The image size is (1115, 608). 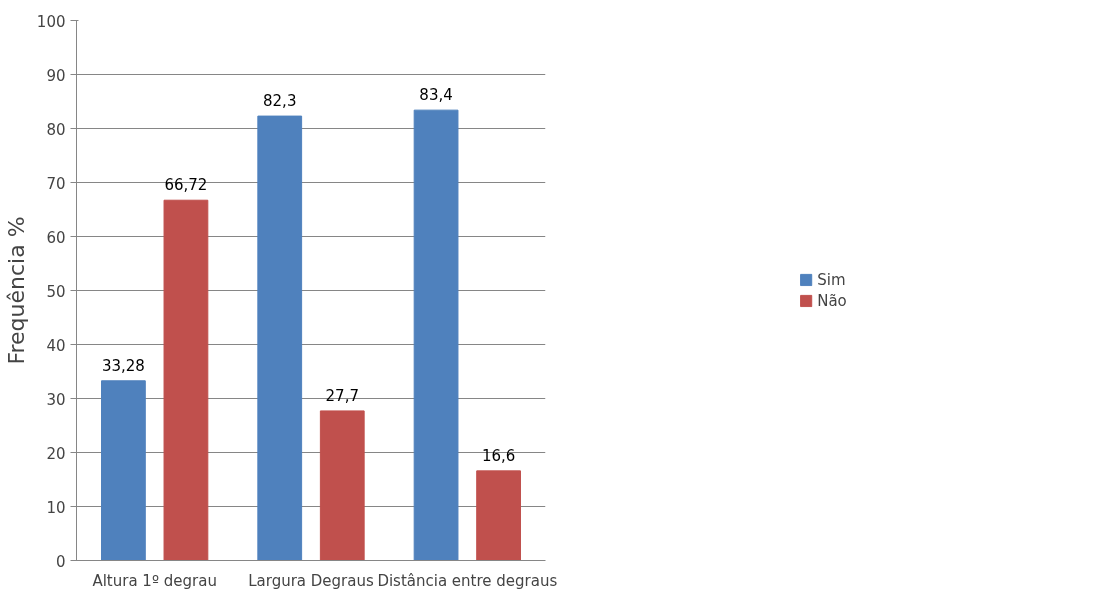 I want to click on x-tick-label: Largura Degraus, so click(x=311, y=580).